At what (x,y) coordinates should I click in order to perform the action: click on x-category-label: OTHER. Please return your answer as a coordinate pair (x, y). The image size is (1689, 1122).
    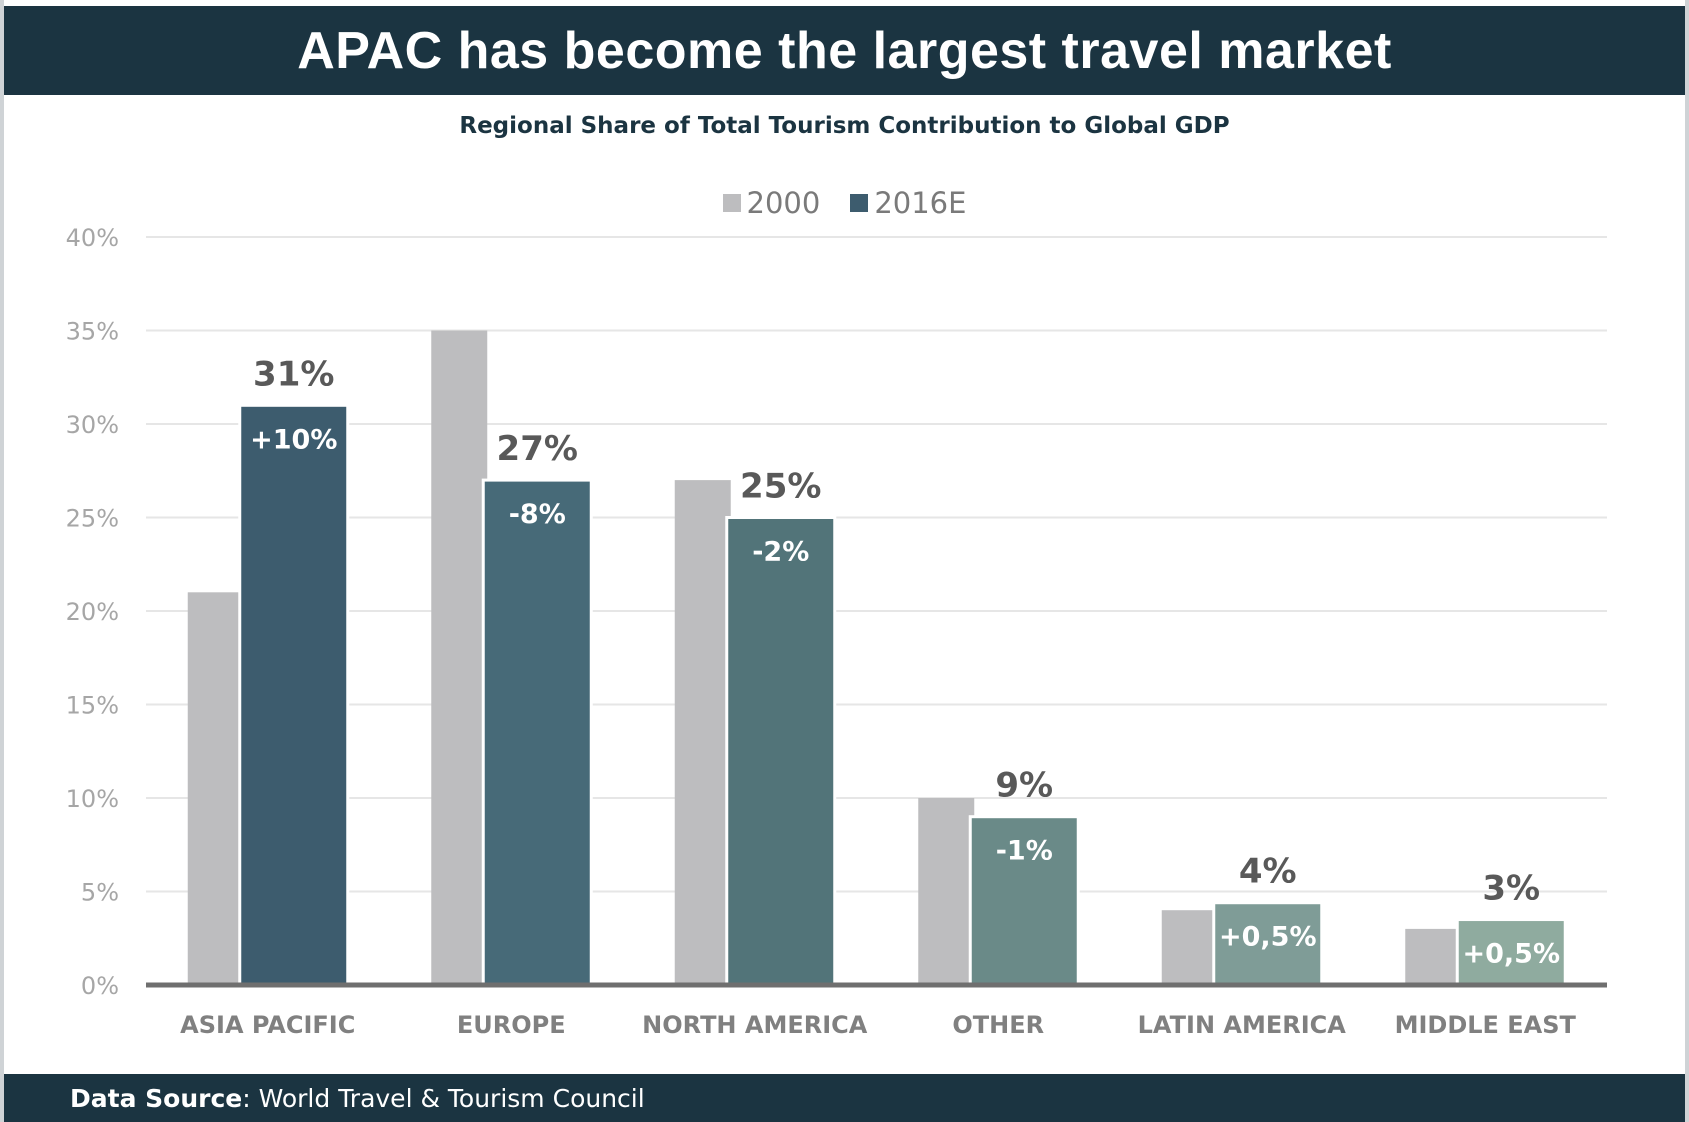
    Looking at the image, I should click on (998, 1025).